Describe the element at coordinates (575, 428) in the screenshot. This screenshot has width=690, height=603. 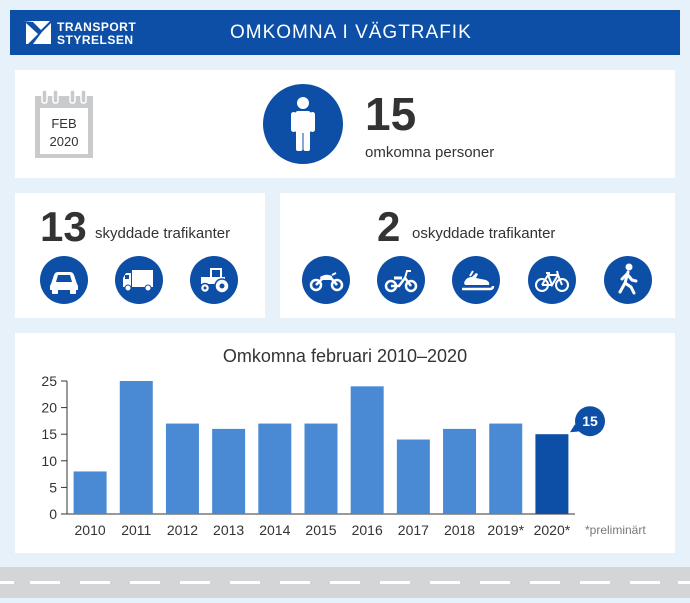
I see `callout-pointer` at that location.